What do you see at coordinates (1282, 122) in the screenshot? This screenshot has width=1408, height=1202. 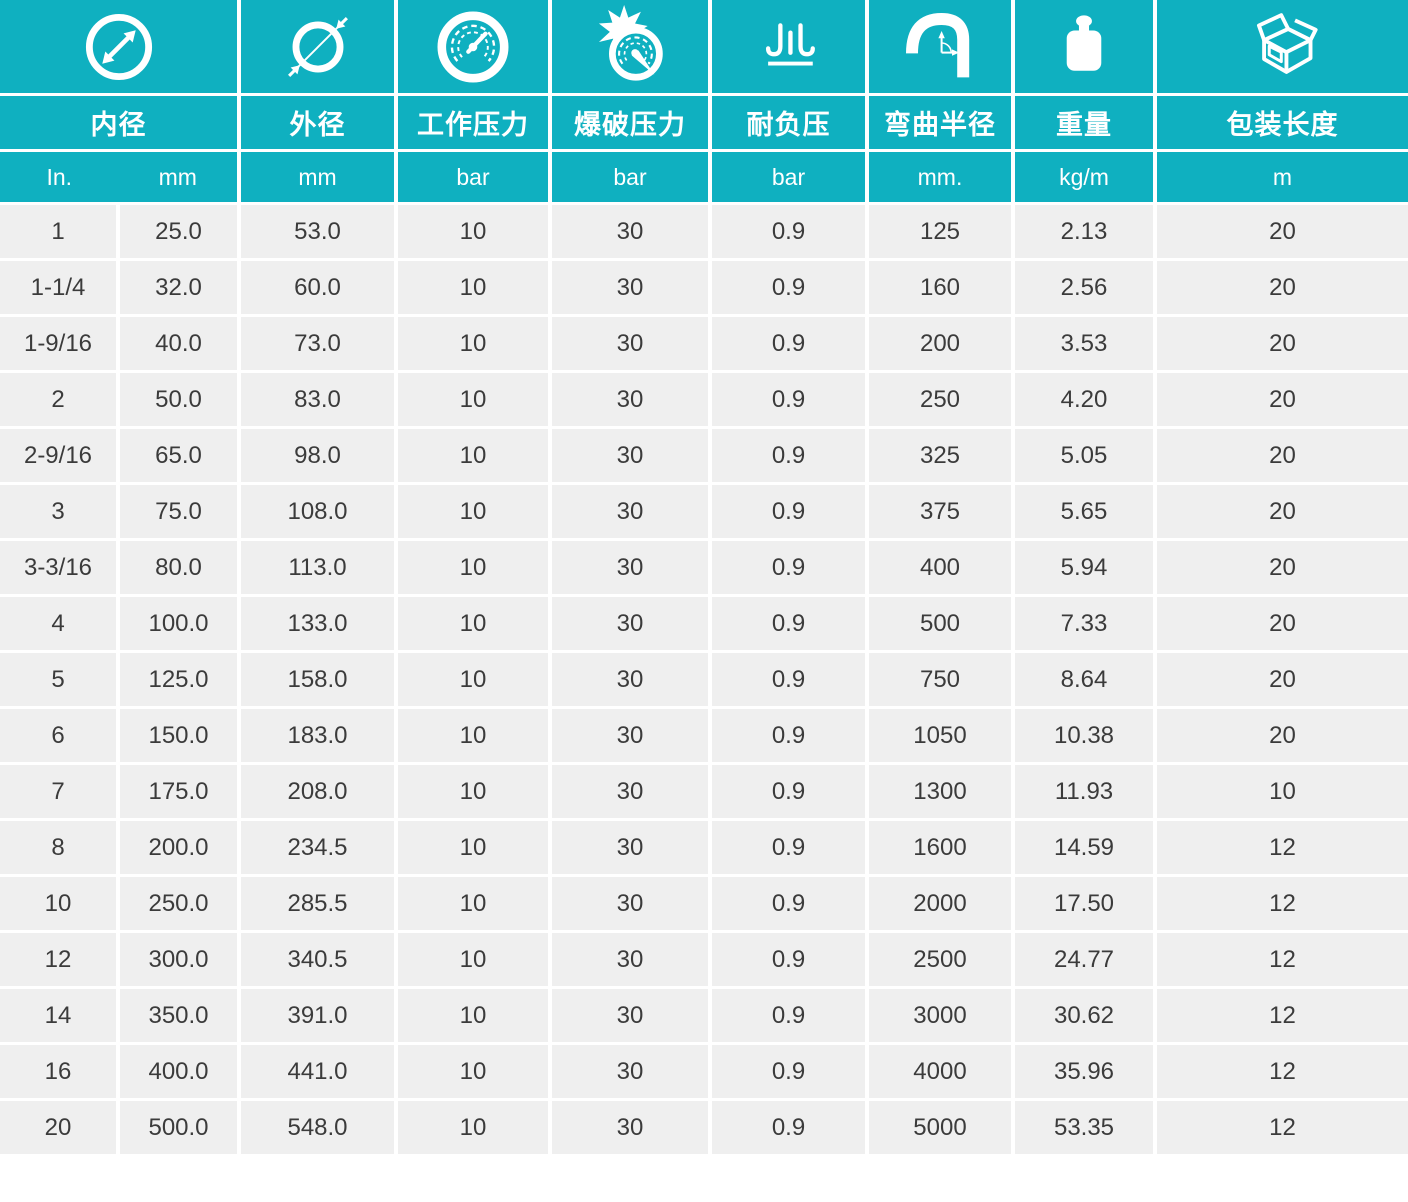 I see `column-header-package-length: 包装长度` at bounding box center [1282, 122].